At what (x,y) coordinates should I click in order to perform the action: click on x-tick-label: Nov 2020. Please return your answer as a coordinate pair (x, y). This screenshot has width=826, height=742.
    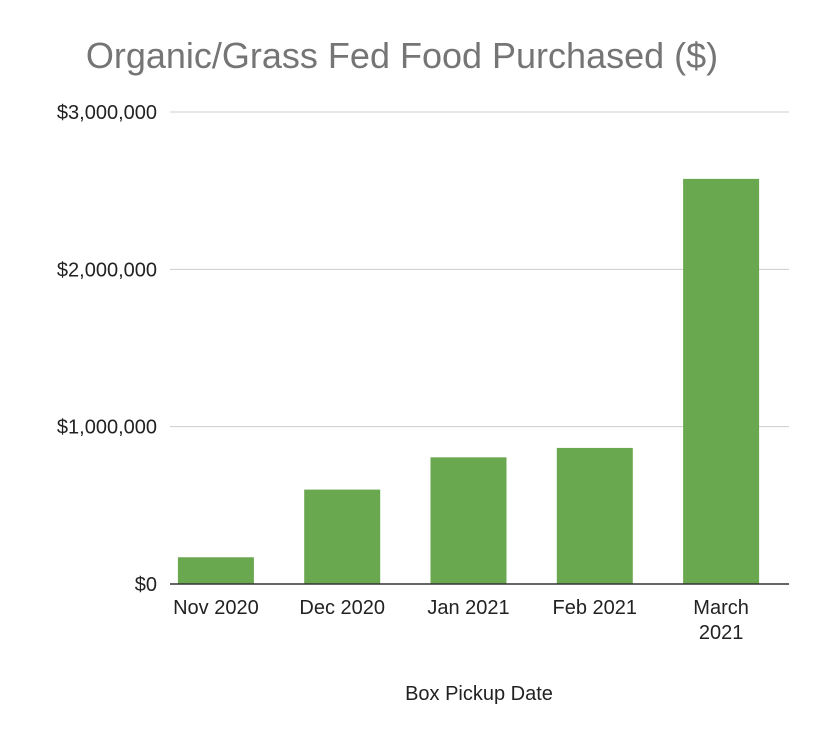
    Looking at the image, I should click on (216, 608).